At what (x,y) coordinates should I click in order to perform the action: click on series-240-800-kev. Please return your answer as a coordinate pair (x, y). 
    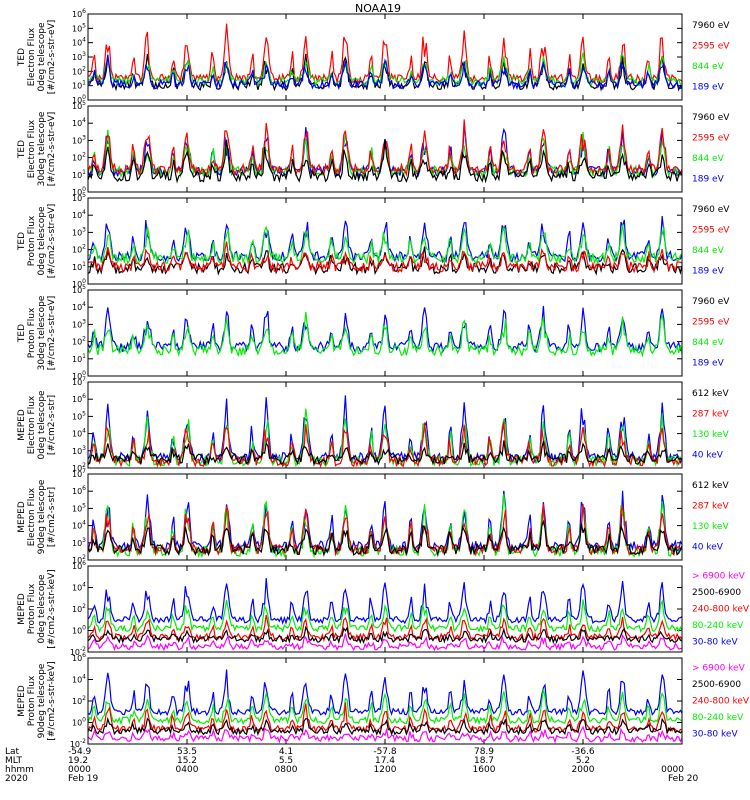
    Looking at the image, I should click on (385, 718).